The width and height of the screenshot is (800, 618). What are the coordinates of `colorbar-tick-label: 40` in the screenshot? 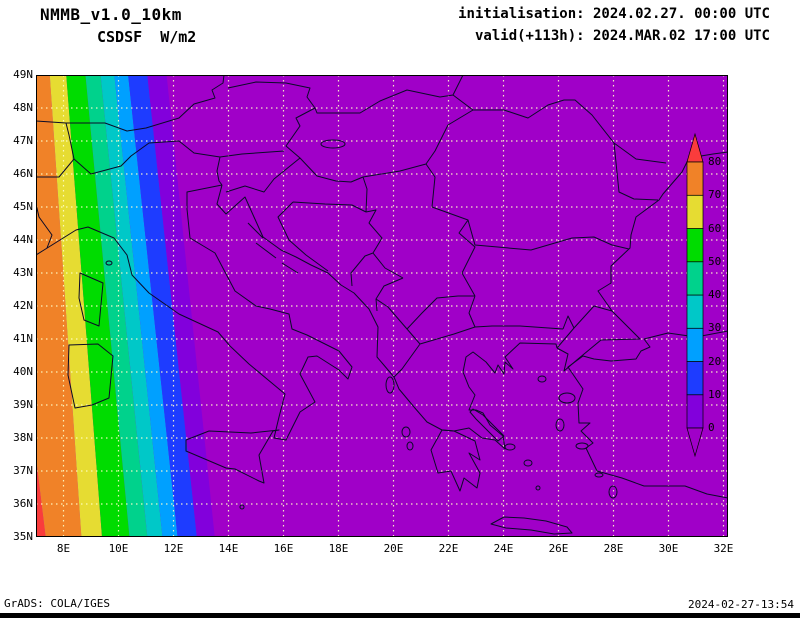 It's located at (715, 294).